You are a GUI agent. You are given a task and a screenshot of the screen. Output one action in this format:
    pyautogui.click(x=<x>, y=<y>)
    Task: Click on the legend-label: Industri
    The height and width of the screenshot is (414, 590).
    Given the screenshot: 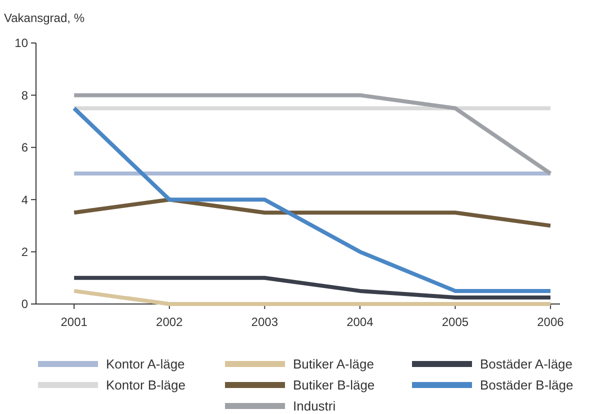 What is the action you would take?
    pyautogui.click(x=314, y=406)
    